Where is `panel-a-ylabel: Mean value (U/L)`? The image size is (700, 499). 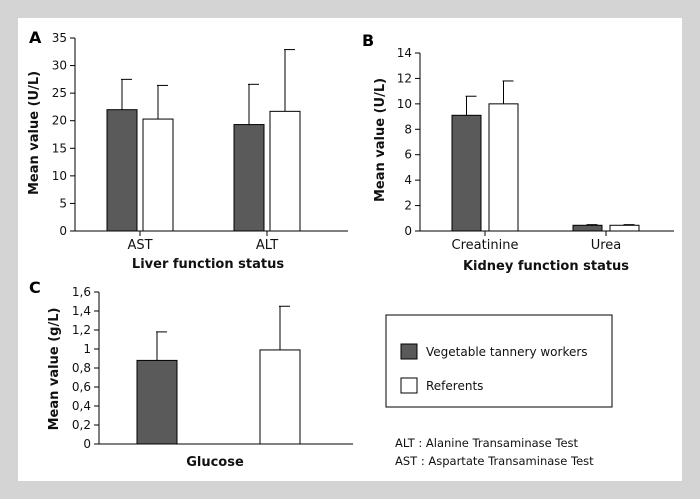 panel-a-ylabel: Mean value (U/L) is located at coordinates (34, 133).